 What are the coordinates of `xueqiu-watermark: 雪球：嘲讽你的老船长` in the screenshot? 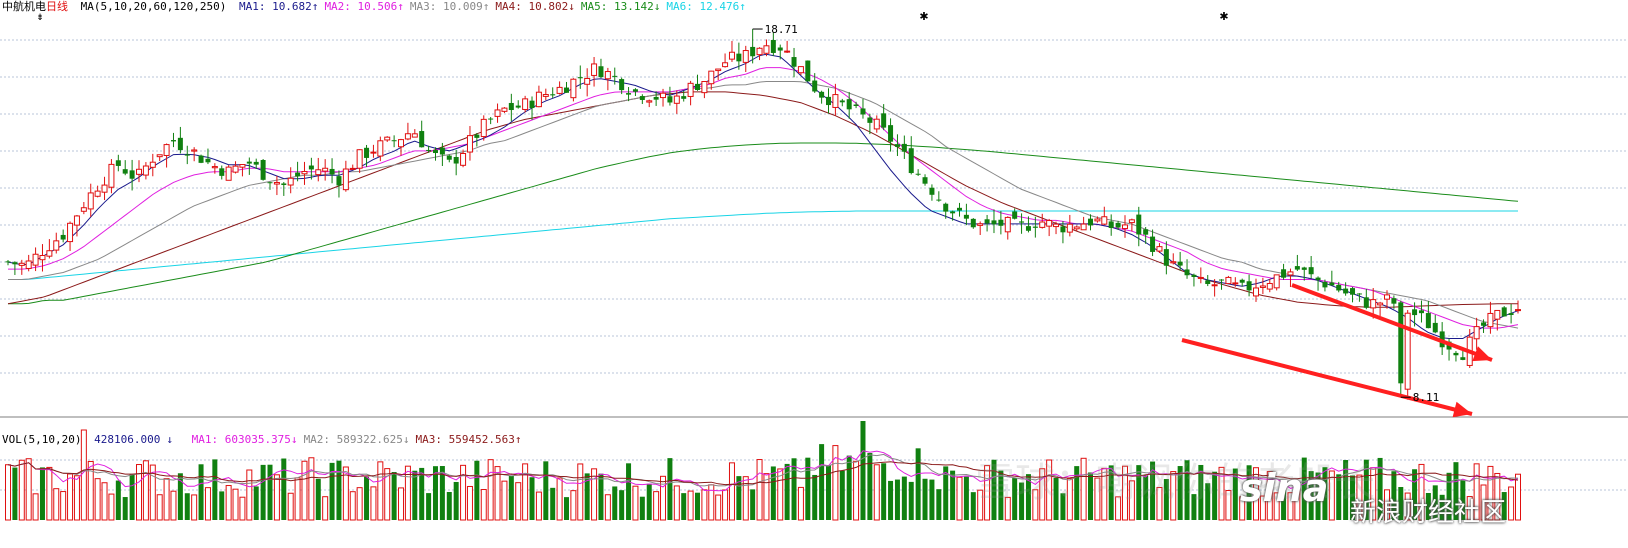 It's located at (1175, 483).